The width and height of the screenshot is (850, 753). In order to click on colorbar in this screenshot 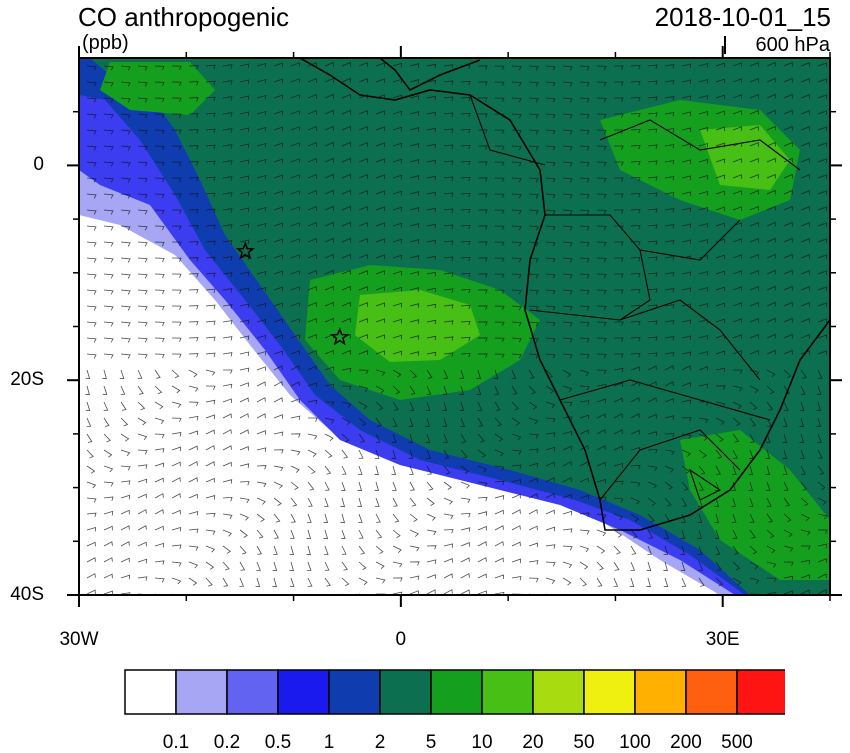, I will do `click(454, 692)`.